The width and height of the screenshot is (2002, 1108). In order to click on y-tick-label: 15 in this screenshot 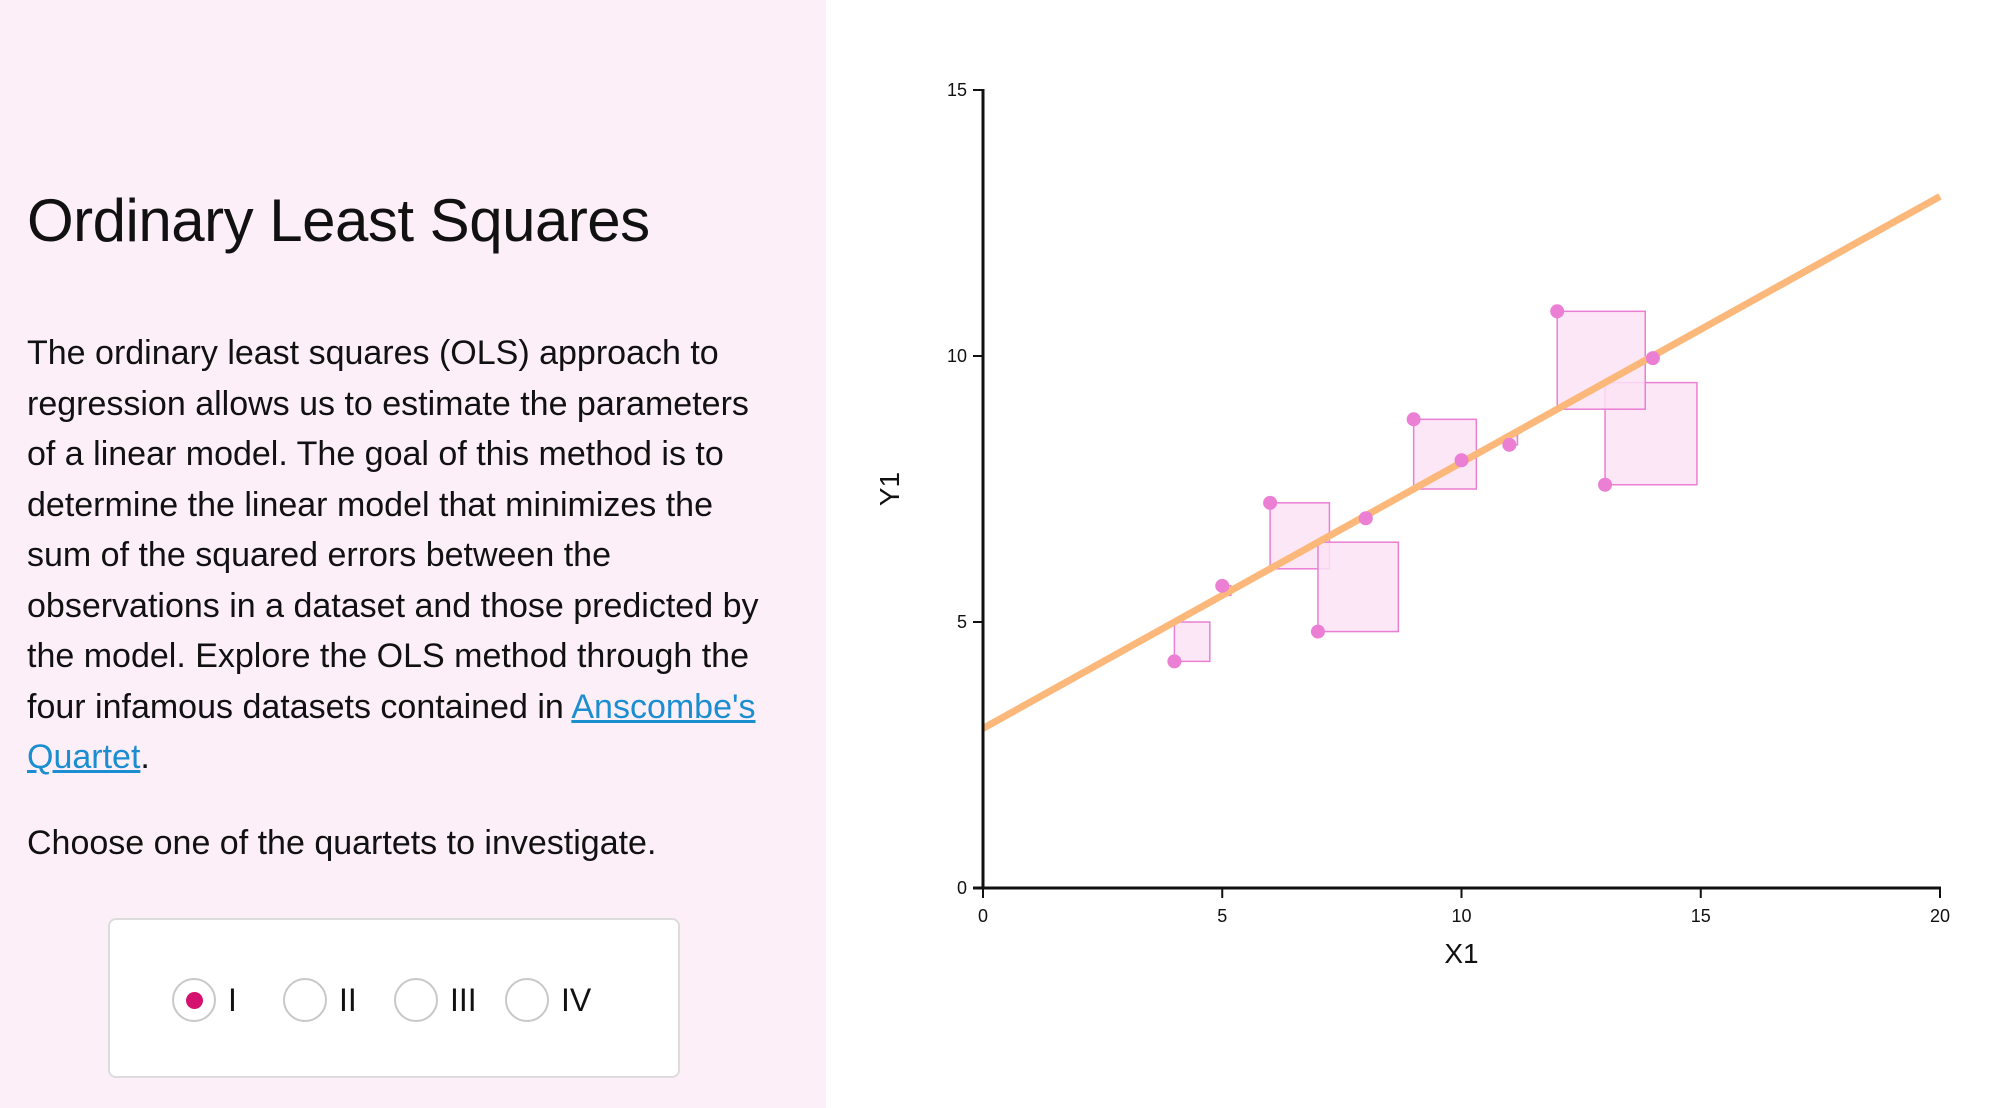, I will do `click(957, 90)`.